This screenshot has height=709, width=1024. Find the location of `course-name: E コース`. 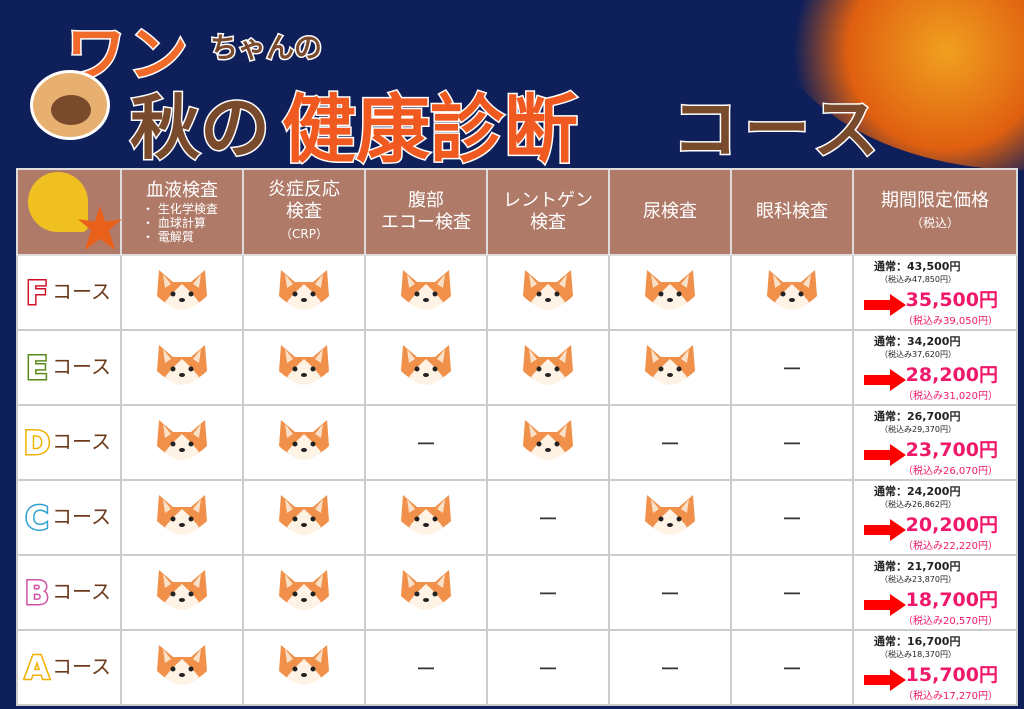

course-name: E コース is located at coordinates (69, 367).